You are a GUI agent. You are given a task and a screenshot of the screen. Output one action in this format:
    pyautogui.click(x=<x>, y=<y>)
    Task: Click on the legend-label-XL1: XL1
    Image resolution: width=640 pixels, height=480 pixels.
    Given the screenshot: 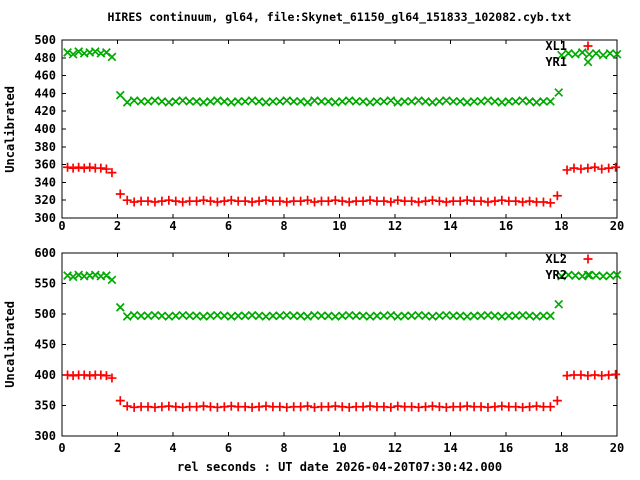 What is the action you would take?
    pyautogui.click(x=556, y=46)
    